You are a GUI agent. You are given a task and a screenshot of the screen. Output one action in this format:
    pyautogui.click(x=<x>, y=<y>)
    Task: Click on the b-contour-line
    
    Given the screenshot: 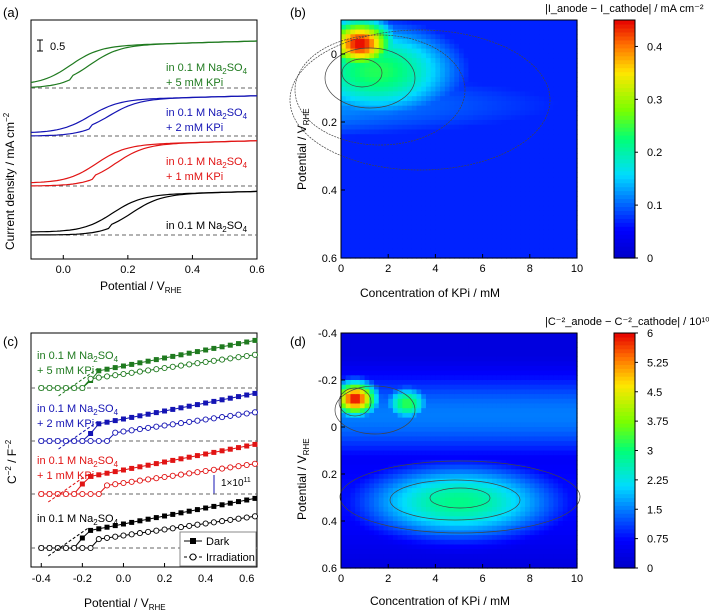 What is the action you would take?
    pyautogui.click(x=380, y=90)
    